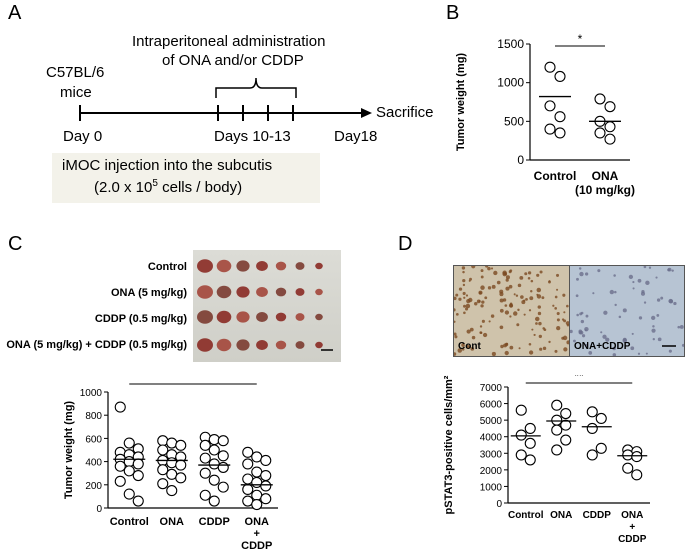 The image size is (685, 555). Describe the element at coordinates (257, 534) in the screenshot. I see `category-label: +` at that location.